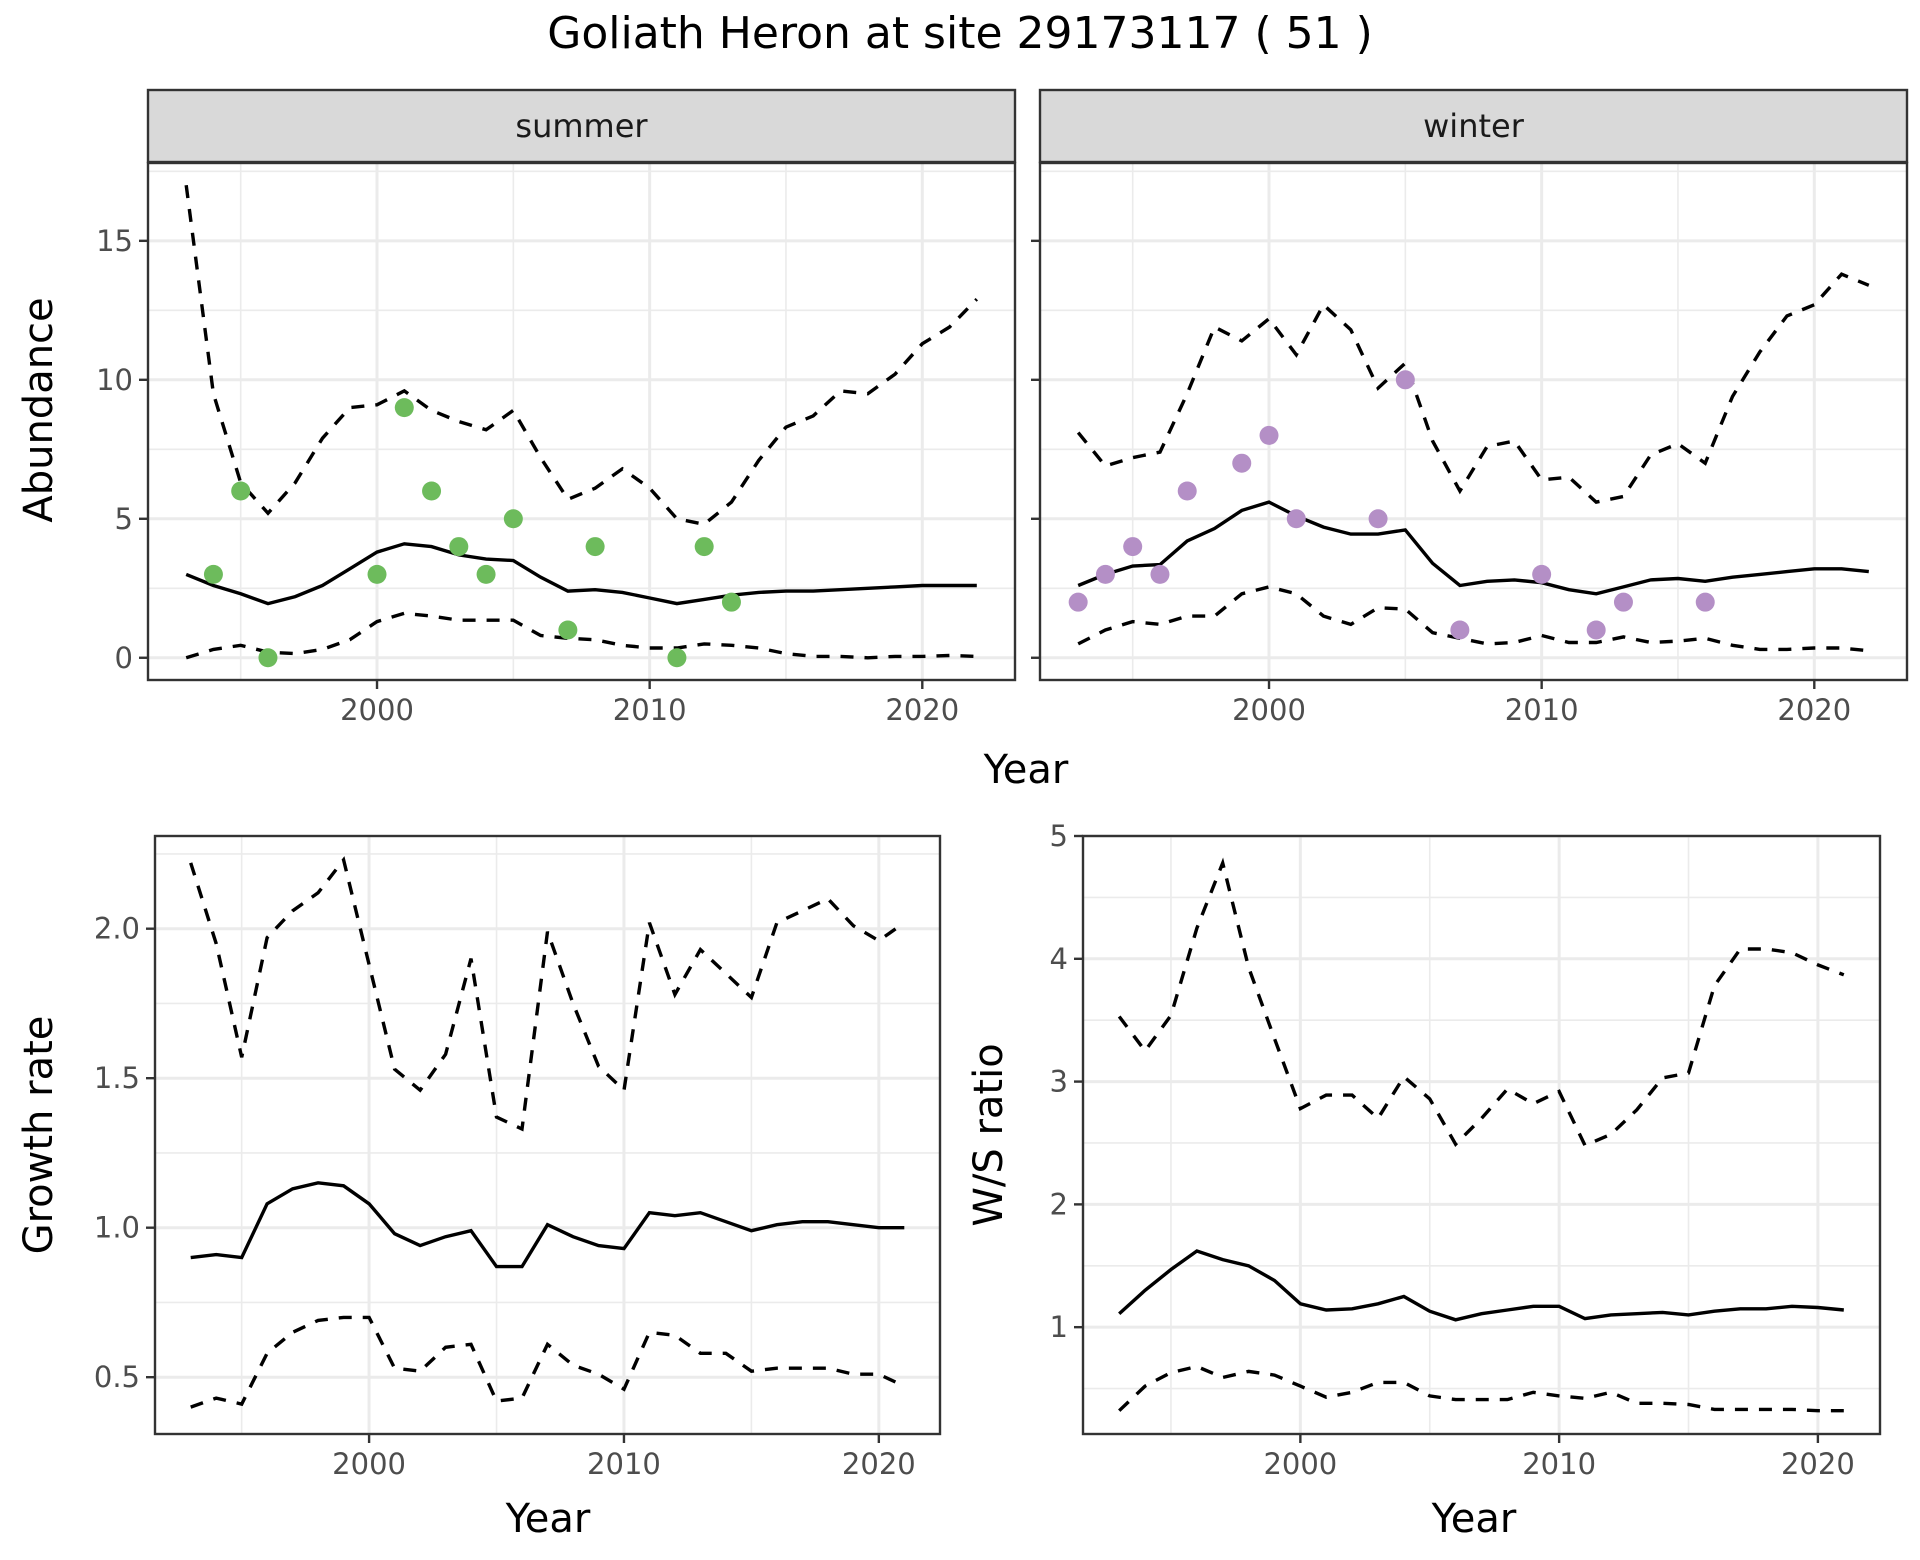 Image resolution: width=1920 pixels, height=1560 pixels. Describe the element at coordinates (548, 1519) in the screenshot. I see `growth-x-axis-title: Year` at that location.